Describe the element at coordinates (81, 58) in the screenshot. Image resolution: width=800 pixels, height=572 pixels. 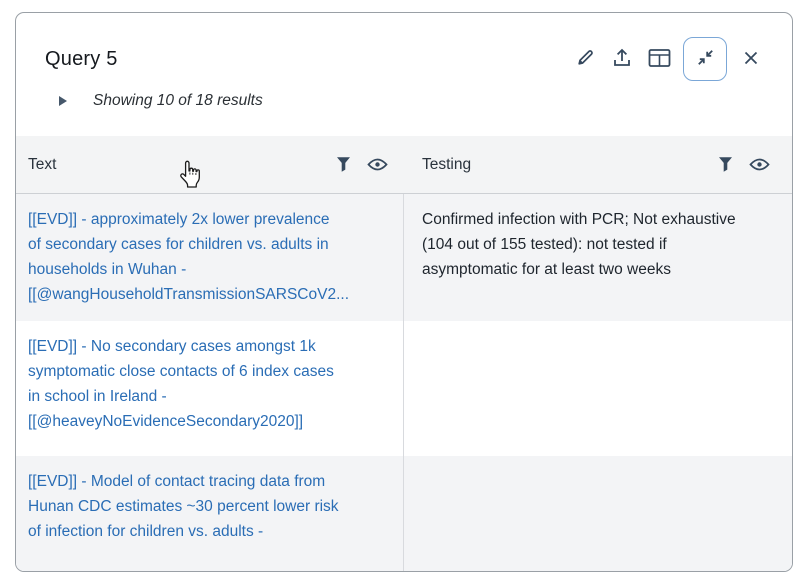
I see `page-title: Query 5` at that location.